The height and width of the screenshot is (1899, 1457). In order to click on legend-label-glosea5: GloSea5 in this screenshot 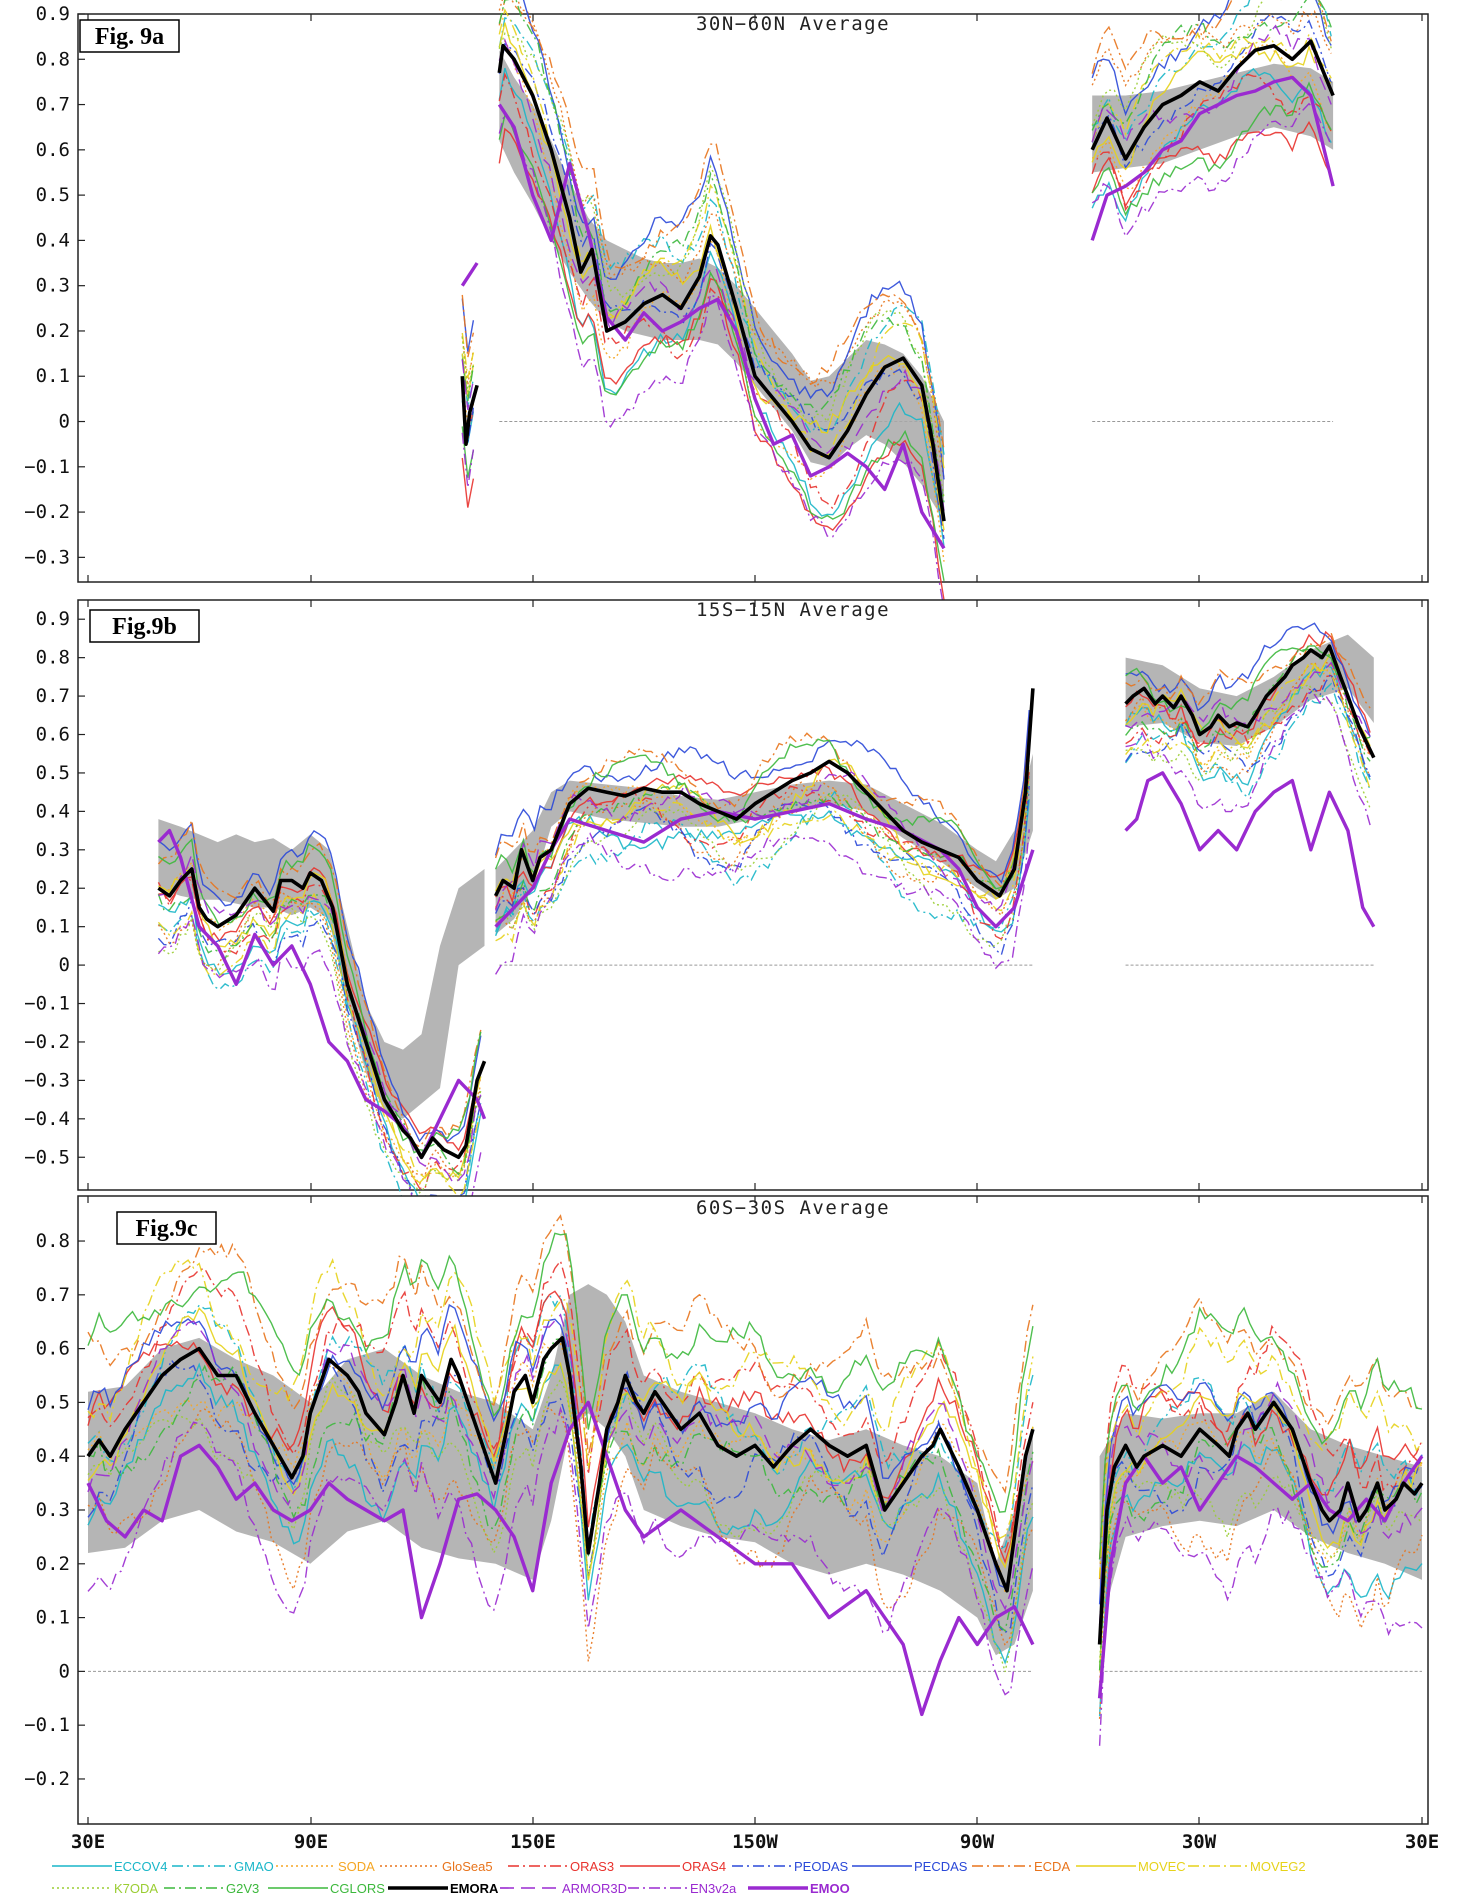, I will do `click(467, 1866)`.